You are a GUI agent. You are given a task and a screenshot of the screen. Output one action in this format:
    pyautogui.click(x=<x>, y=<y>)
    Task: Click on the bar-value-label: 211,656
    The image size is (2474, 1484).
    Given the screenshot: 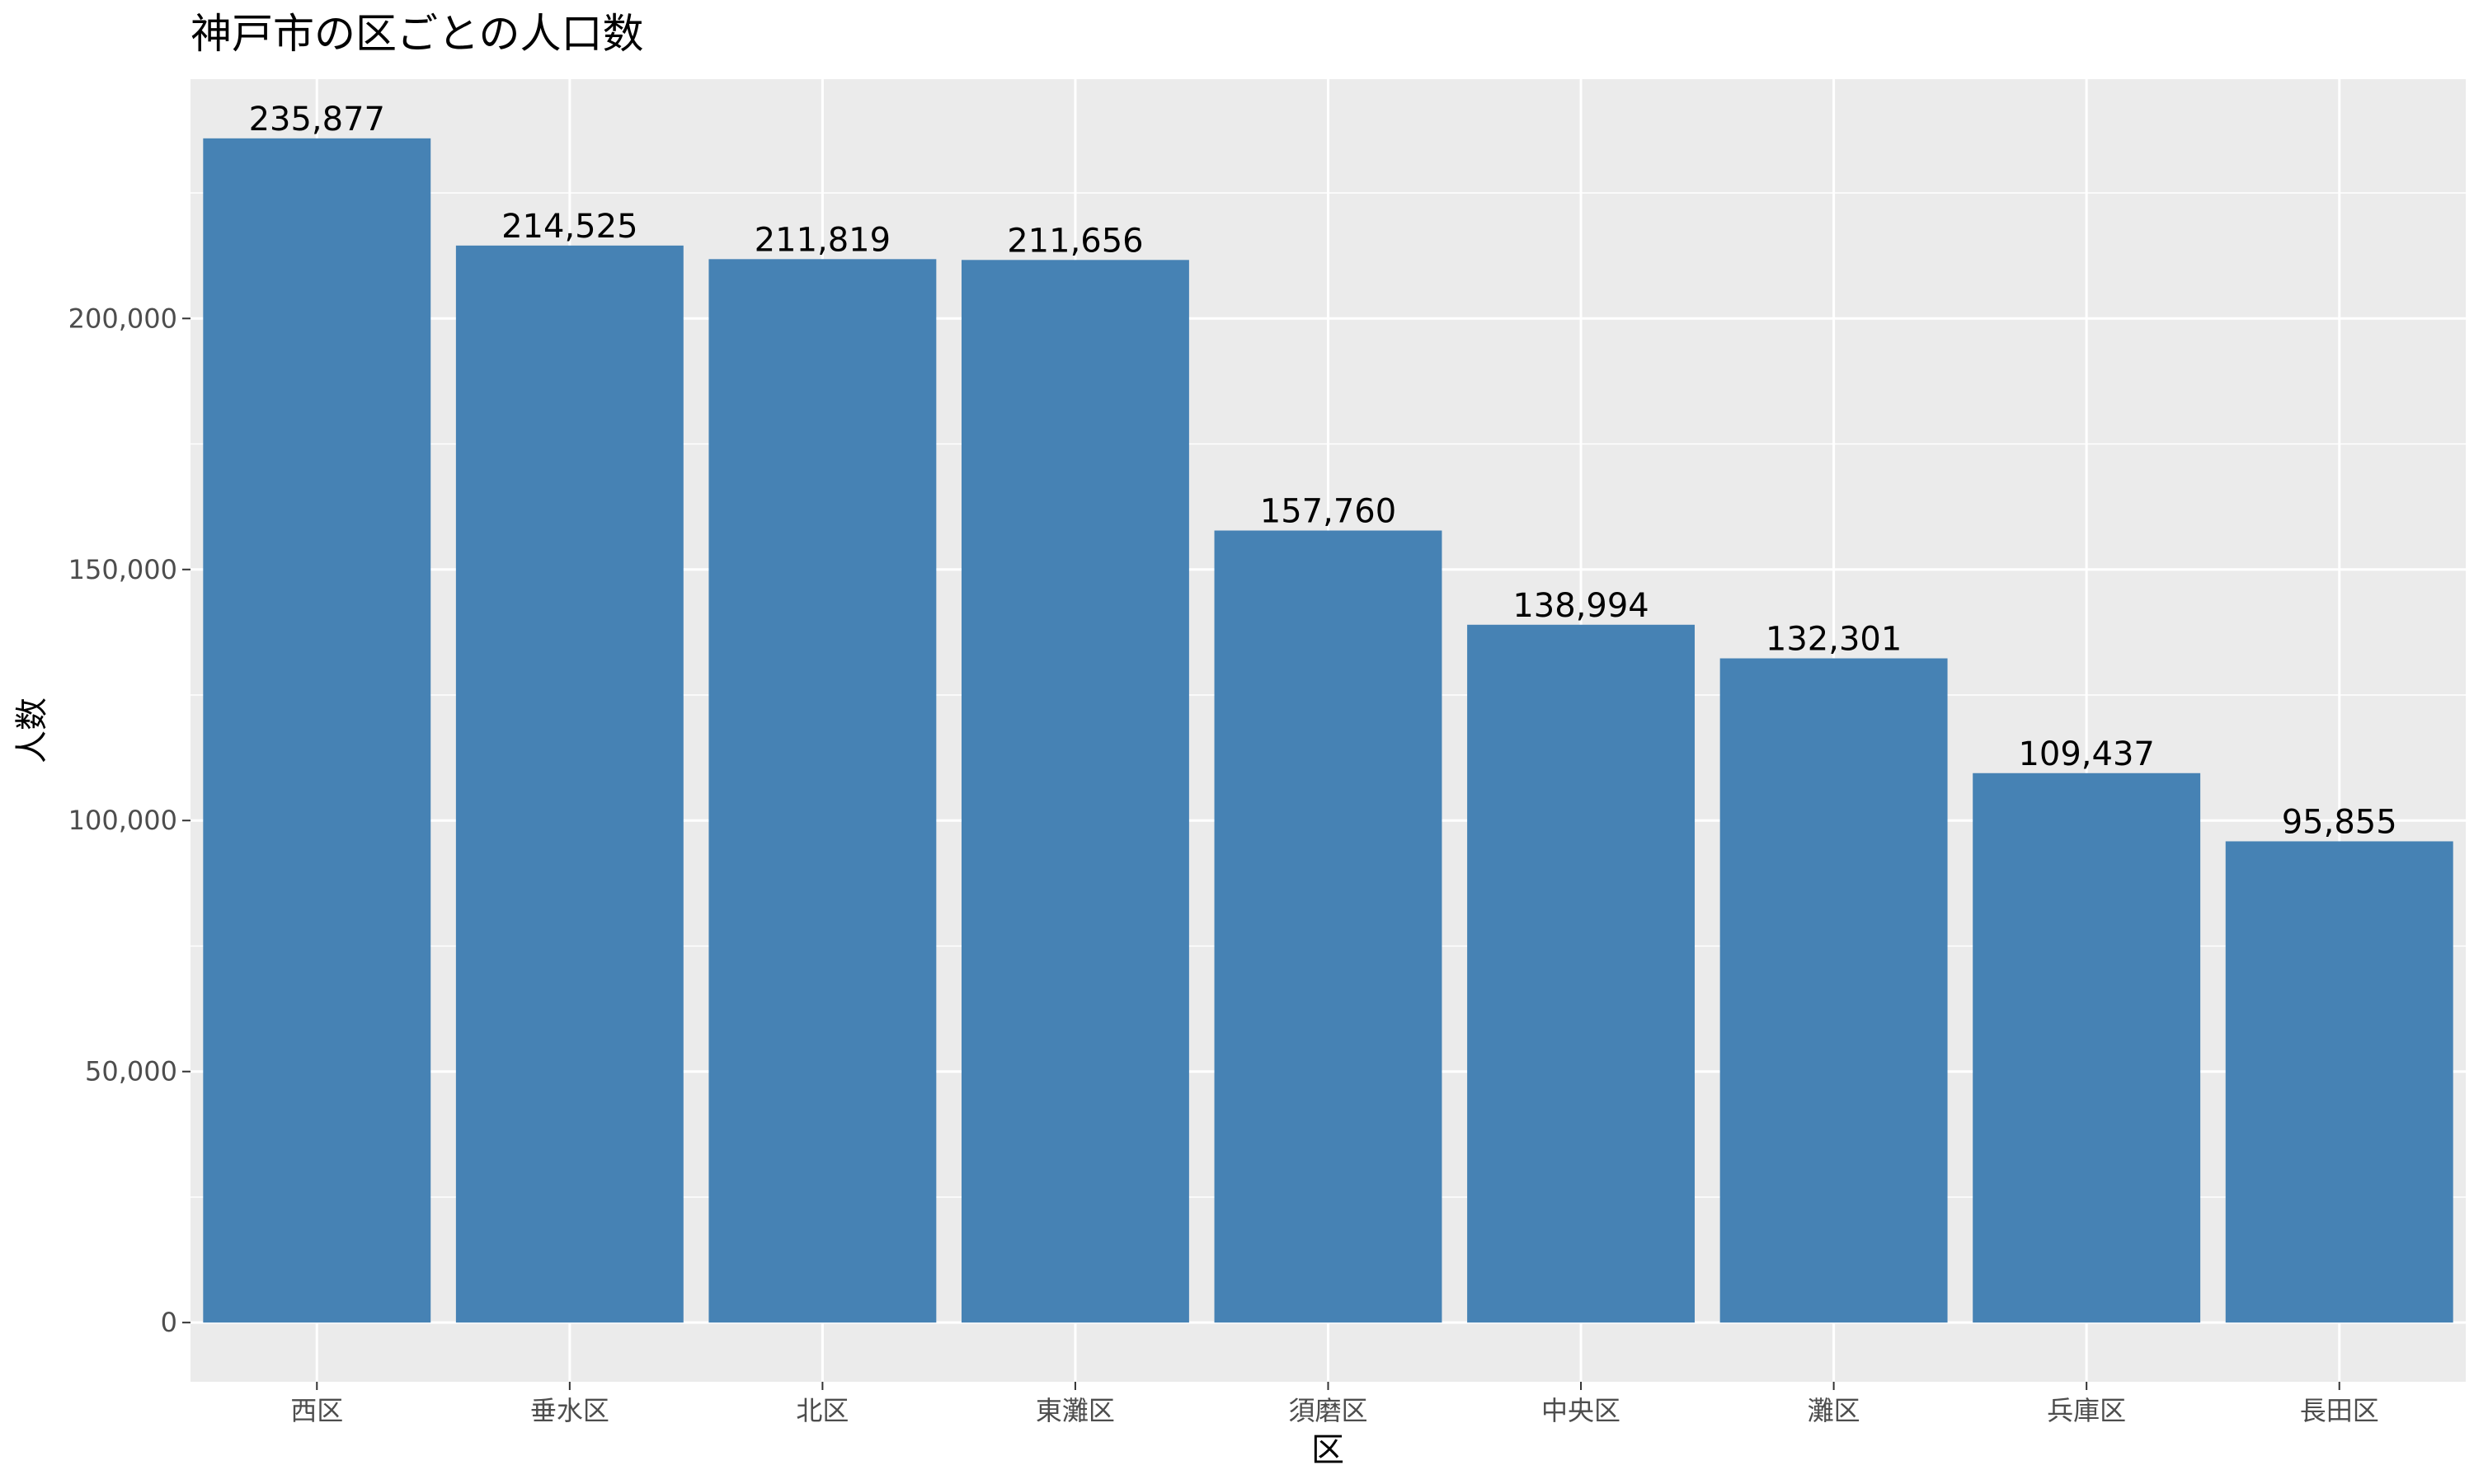 What is the action you would take?
    pyautogui.click(x=1075, y=241)
    